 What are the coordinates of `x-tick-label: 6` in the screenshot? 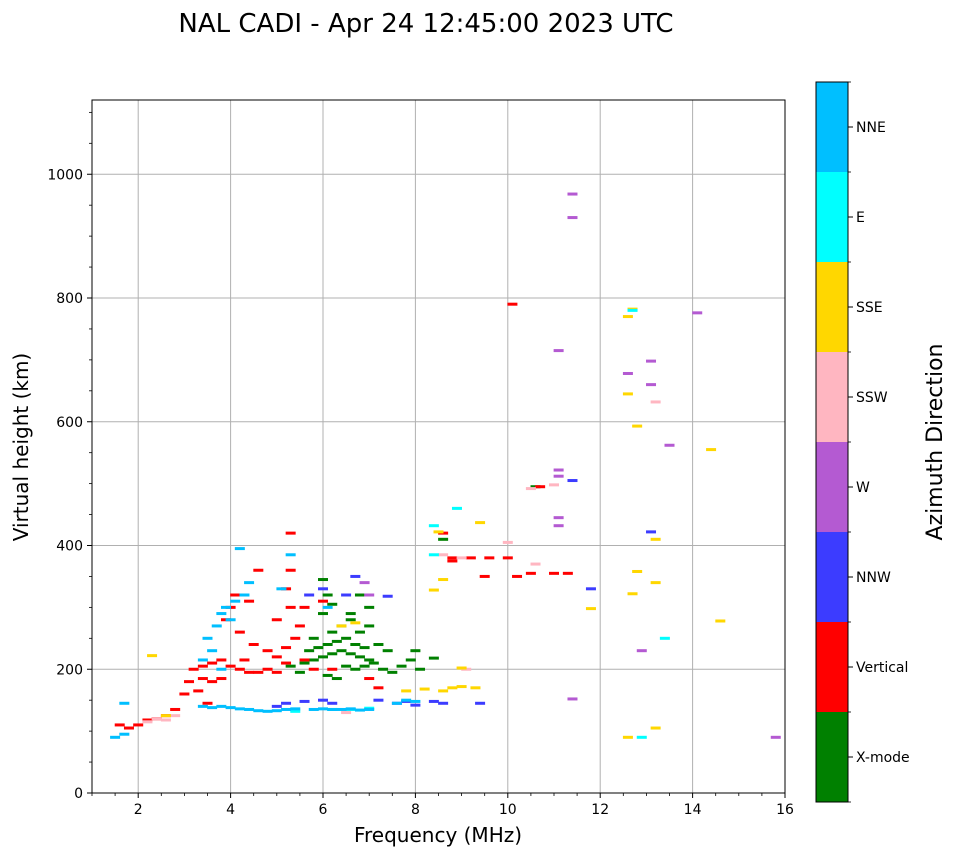 It's located at (323, 810).